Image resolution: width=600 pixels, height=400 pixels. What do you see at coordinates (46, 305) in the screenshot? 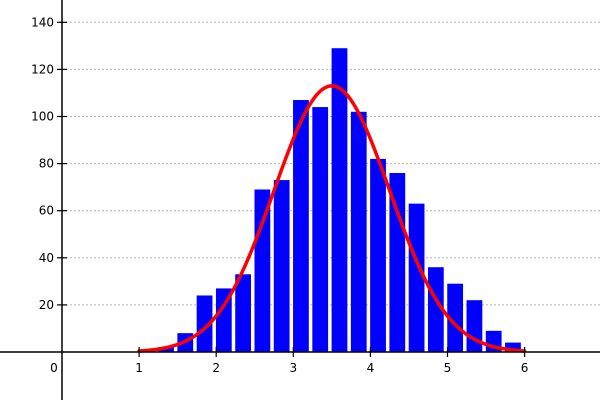
I see `y-tick-label: 20` at bounding box center [46, 305].